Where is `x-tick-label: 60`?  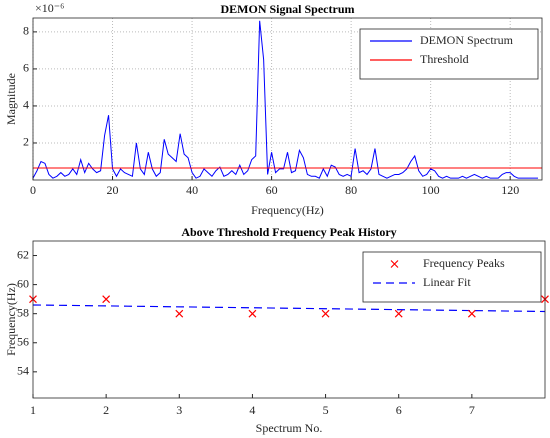 x-tick-label: 60 is located at coordinates (272, 190).